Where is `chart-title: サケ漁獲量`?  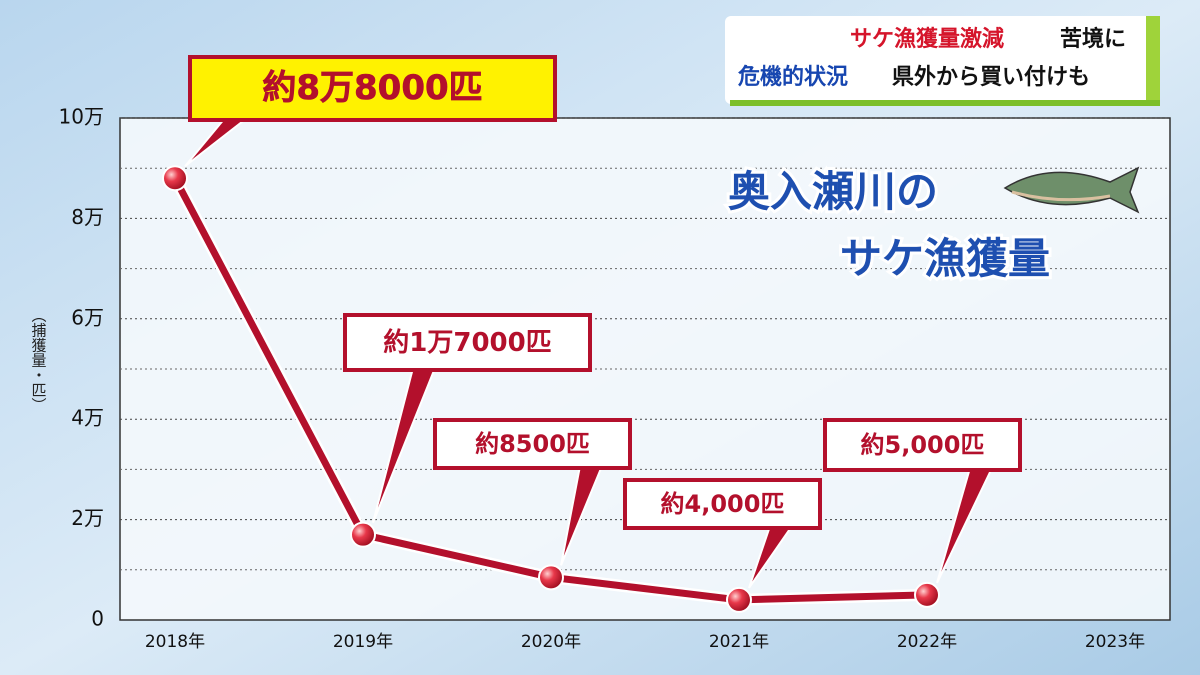
chart-title: サケ漁獲量 is located at coordinates (945, 258).